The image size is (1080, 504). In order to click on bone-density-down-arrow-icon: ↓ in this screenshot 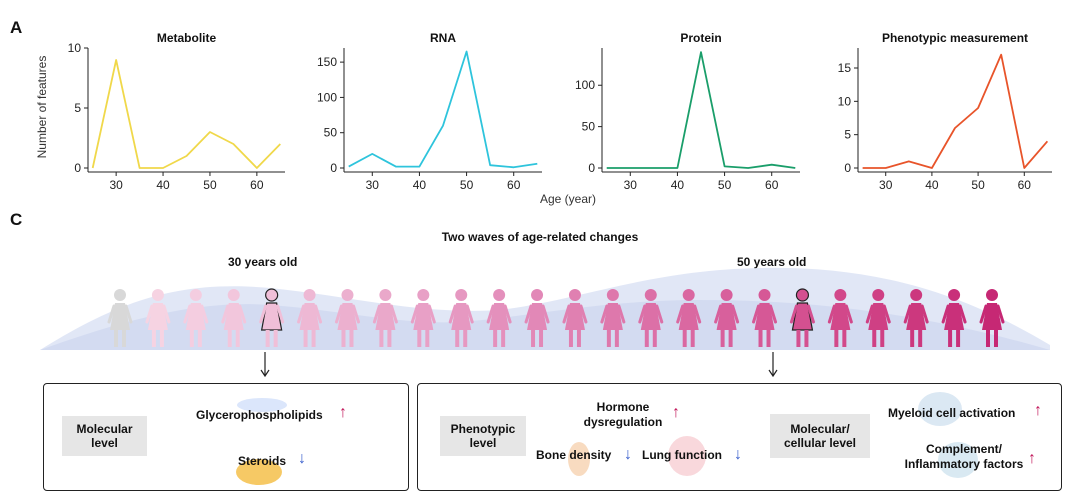, I will do `click(628, 454)`.